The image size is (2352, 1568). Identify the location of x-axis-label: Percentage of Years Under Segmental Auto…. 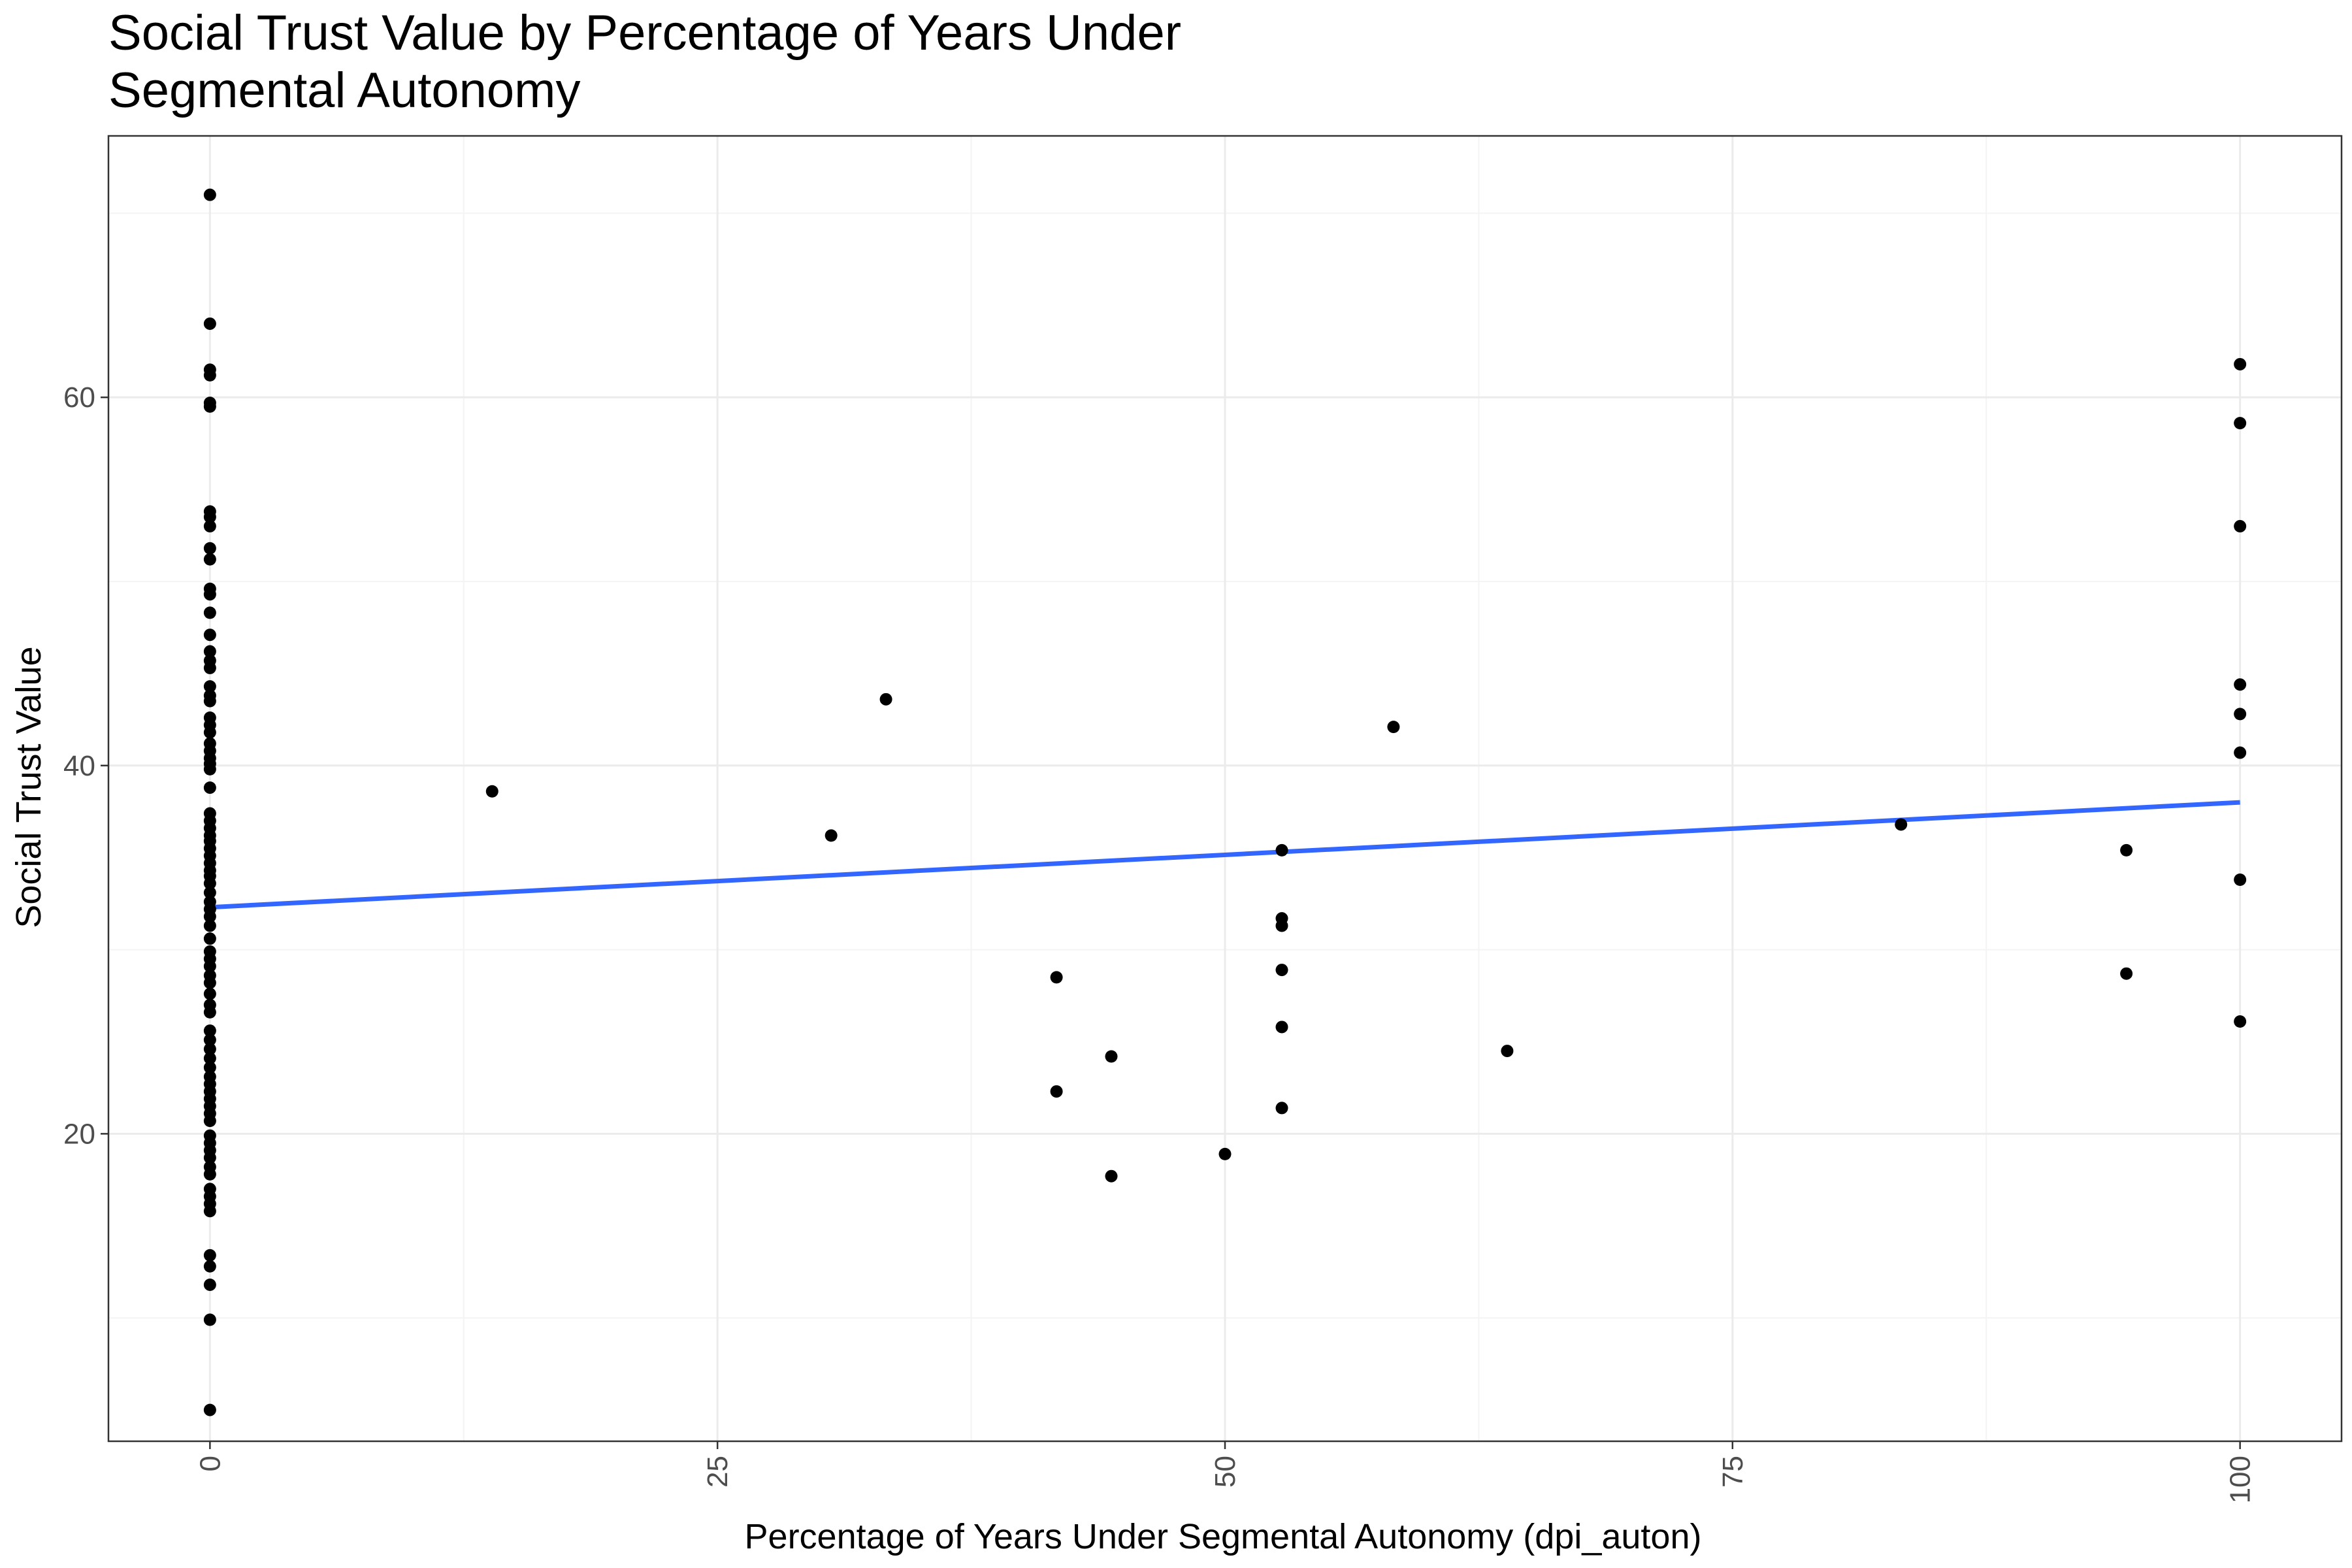
(1223, 1536).